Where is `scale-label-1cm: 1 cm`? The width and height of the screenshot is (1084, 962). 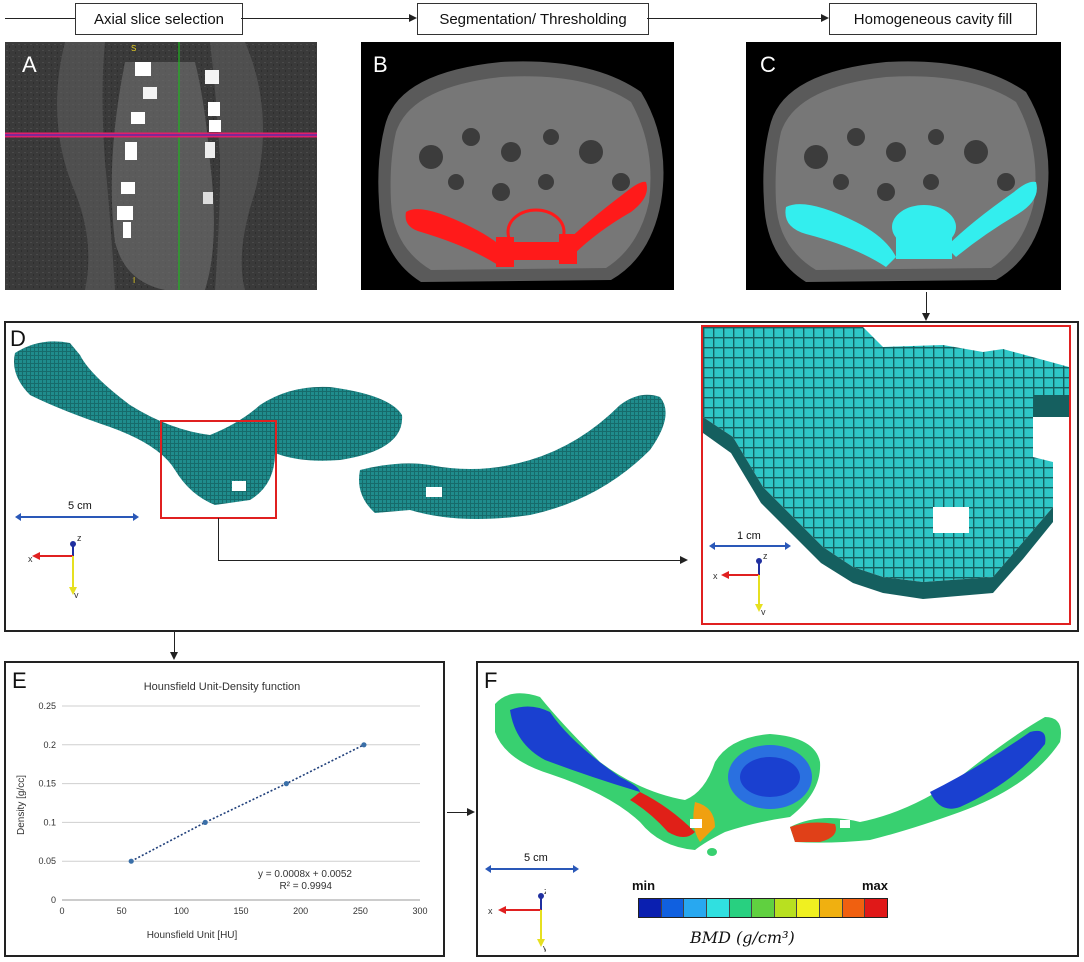 scale-label-1cm: 1 cm is located at coordinates (749, 536).